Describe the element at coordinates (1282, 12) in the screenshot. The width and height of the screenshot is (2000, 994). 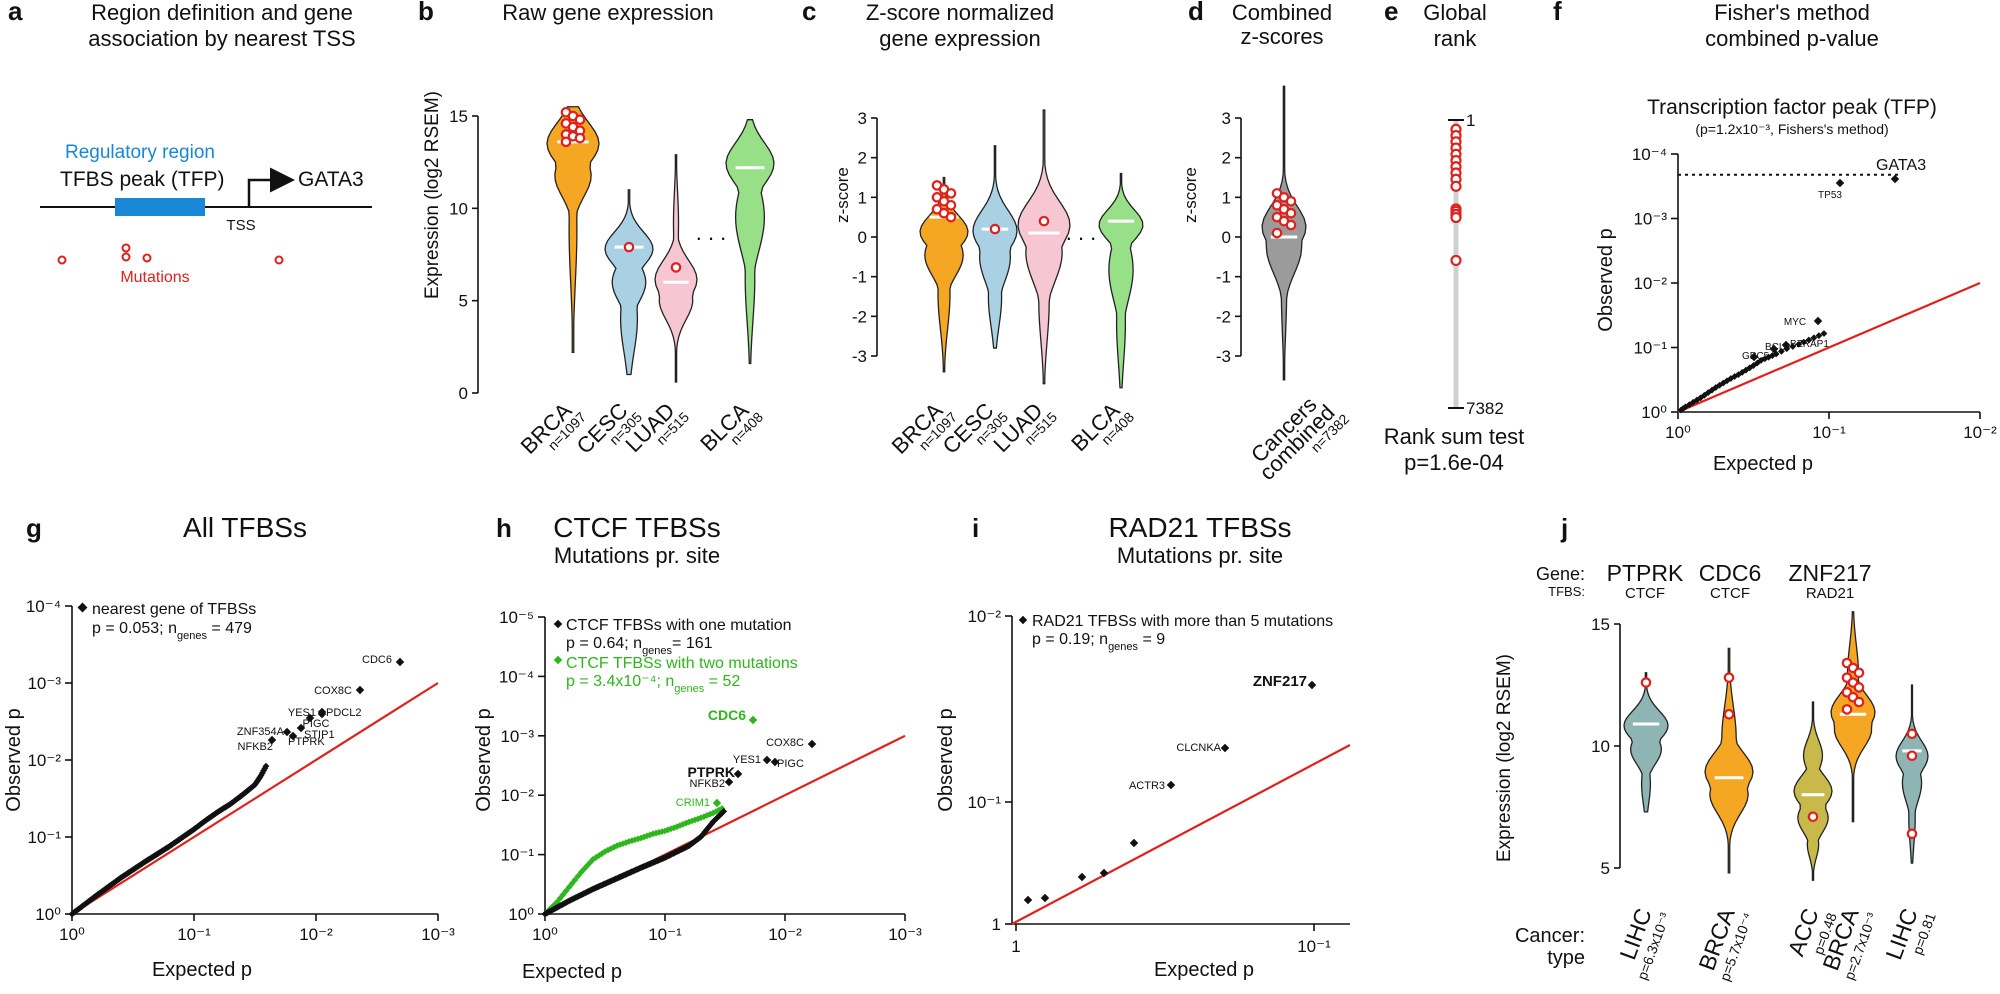
I see `panel-d-title-line1: Combined` at that location.